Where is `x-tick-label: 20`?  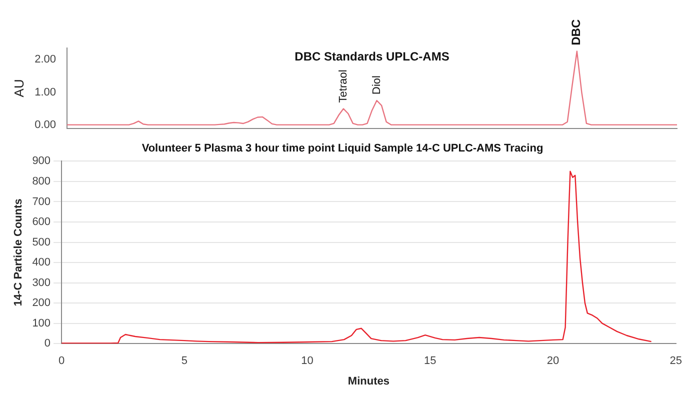
x-tick-label: 20 is located at coordinates (553, 361).